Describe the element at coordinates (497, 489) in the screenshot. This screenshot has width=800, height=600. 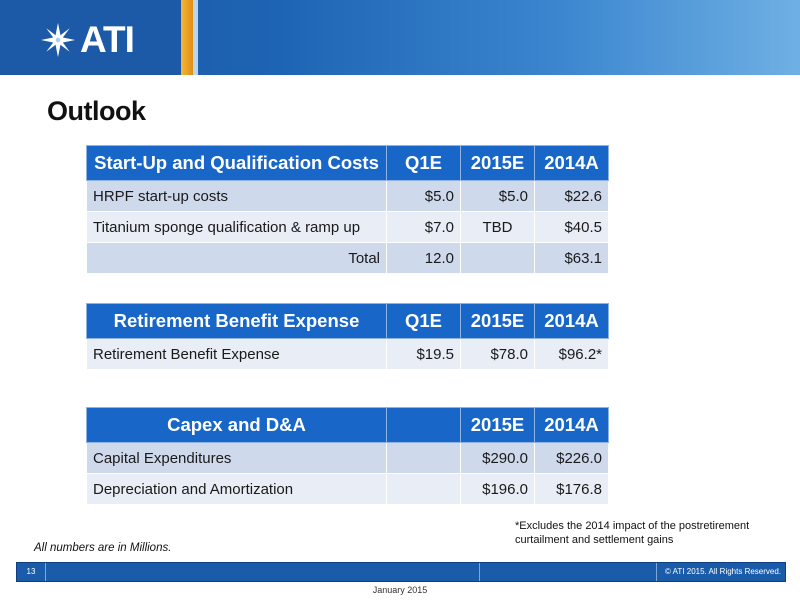
I see `cell-value: $196.0` at that location.